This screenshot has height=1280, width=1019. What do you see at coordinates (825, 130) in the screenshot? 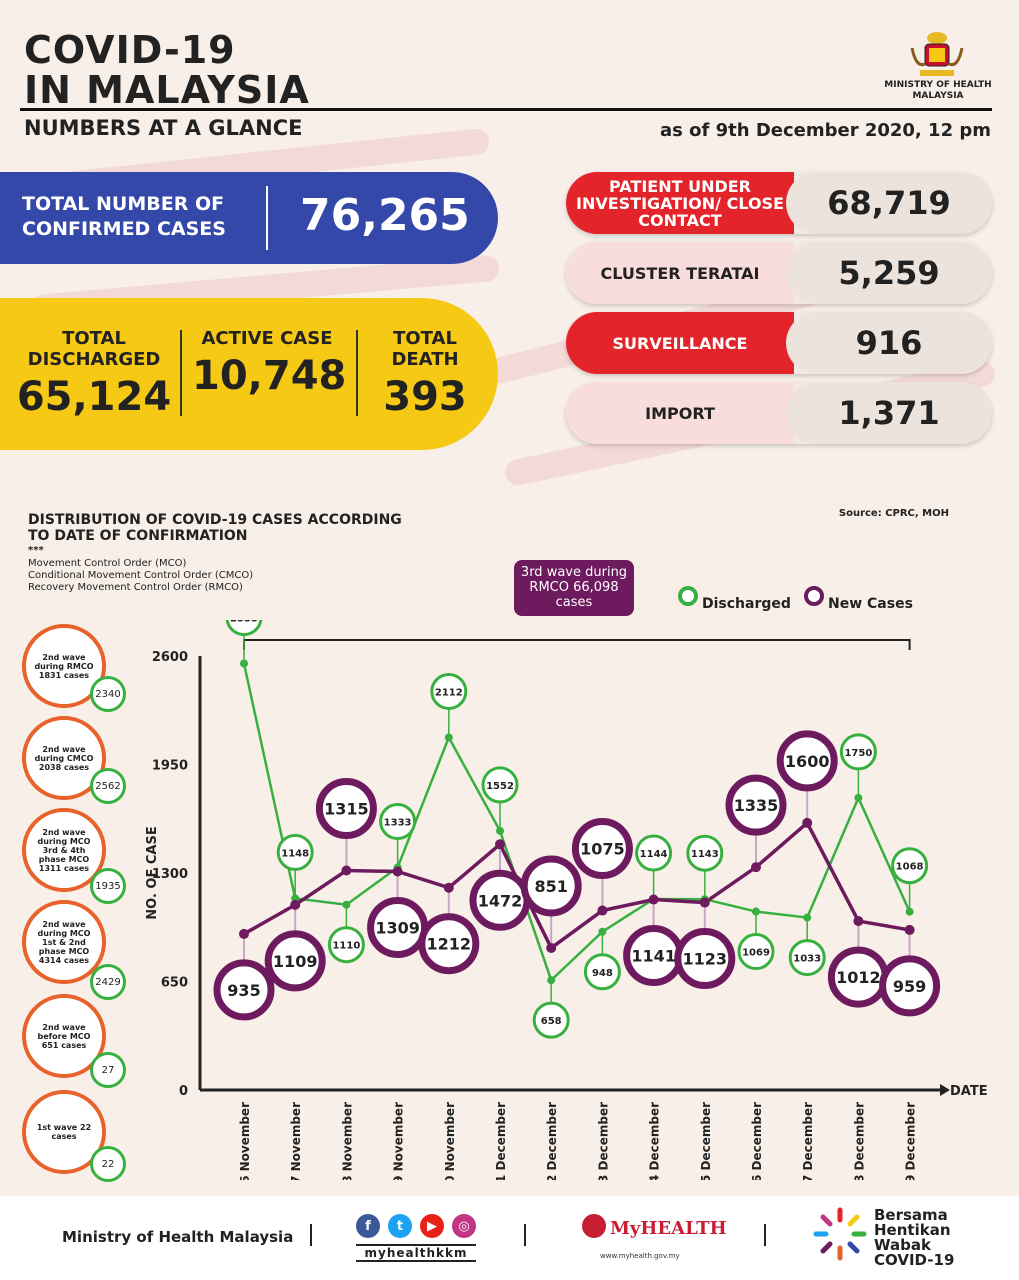
I see `as-of-date: as of 9th December 2020, 12 pm` at bounding box center [825, 130].